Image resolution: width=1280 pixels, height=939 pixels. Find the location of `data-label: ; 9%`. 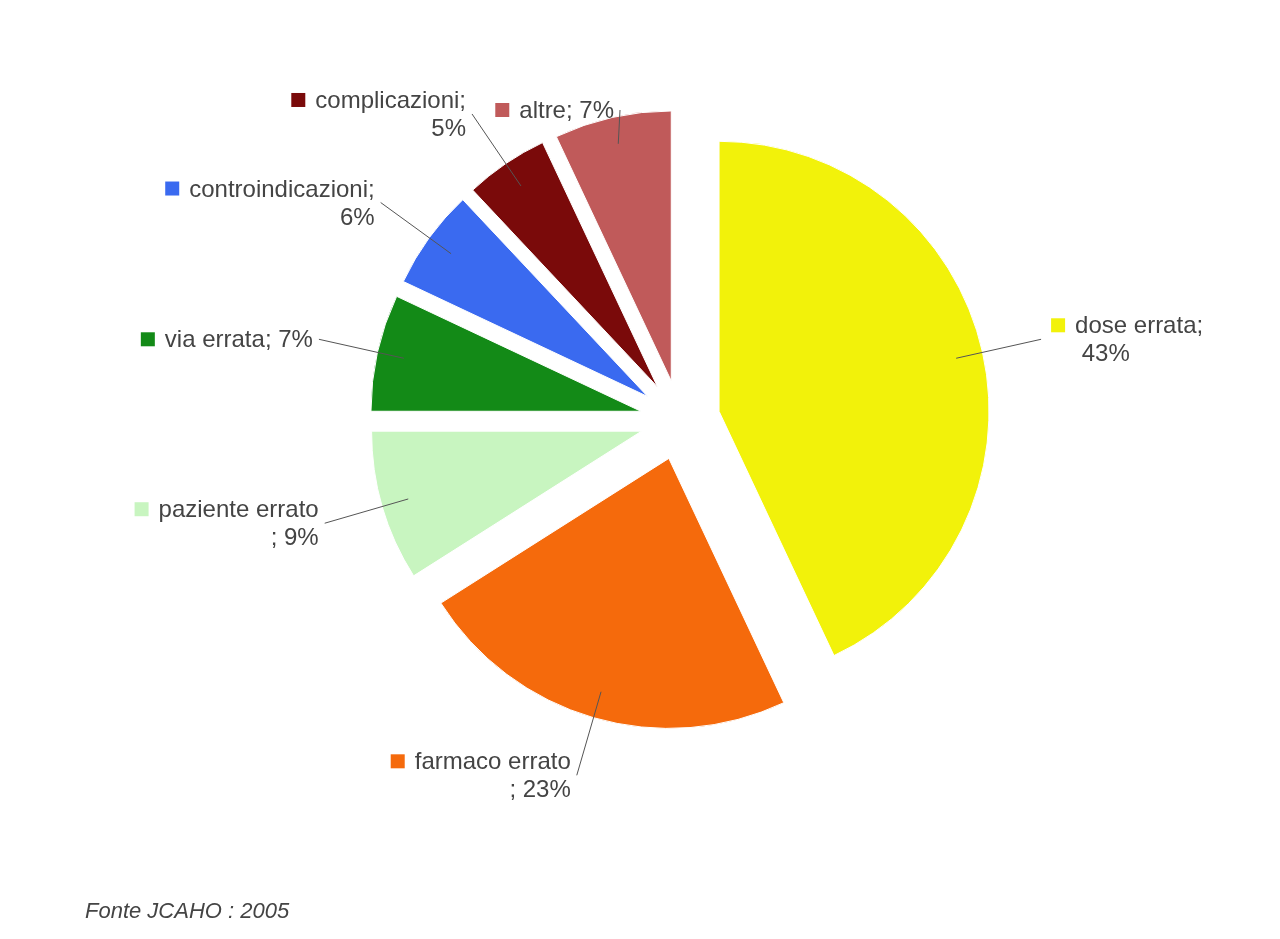

data-label: ; 9% is located at coordinates (291, 537).